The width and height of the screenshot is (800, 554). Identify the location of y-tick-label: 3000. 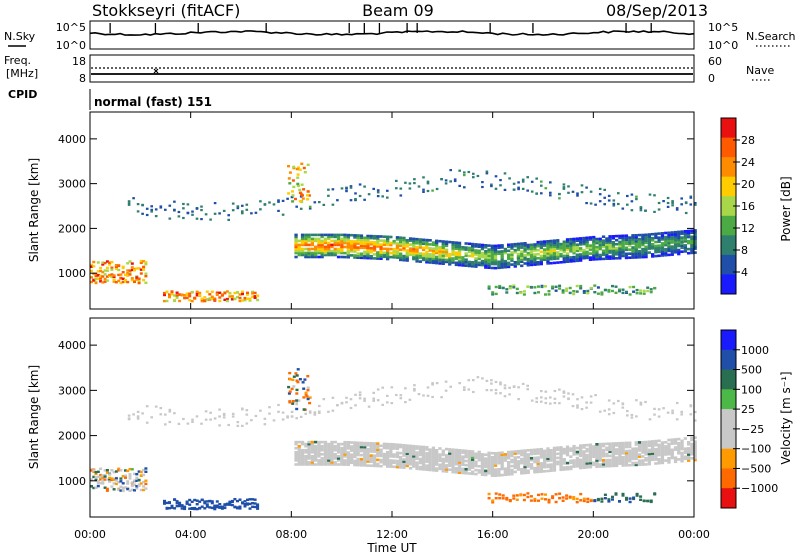
(72, 390).